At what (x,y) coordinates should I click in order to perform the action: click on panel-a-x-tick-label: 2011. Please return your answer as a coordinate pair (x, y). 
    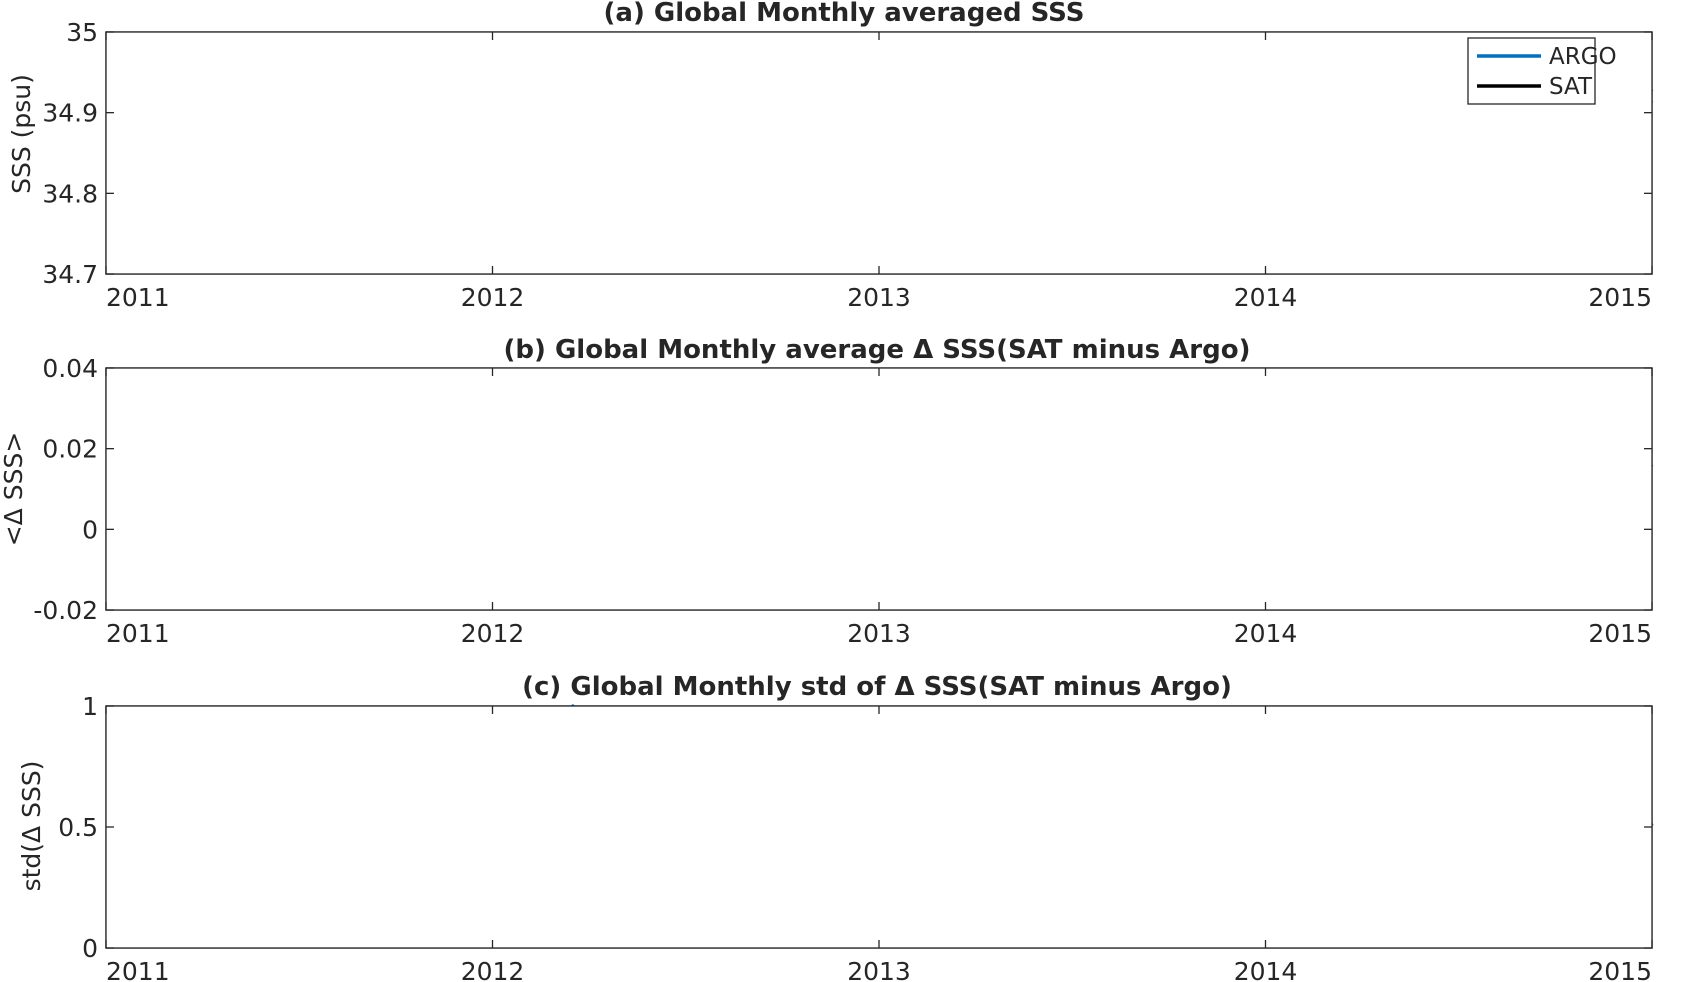
    Looking at the image, I should click on (138, 297).